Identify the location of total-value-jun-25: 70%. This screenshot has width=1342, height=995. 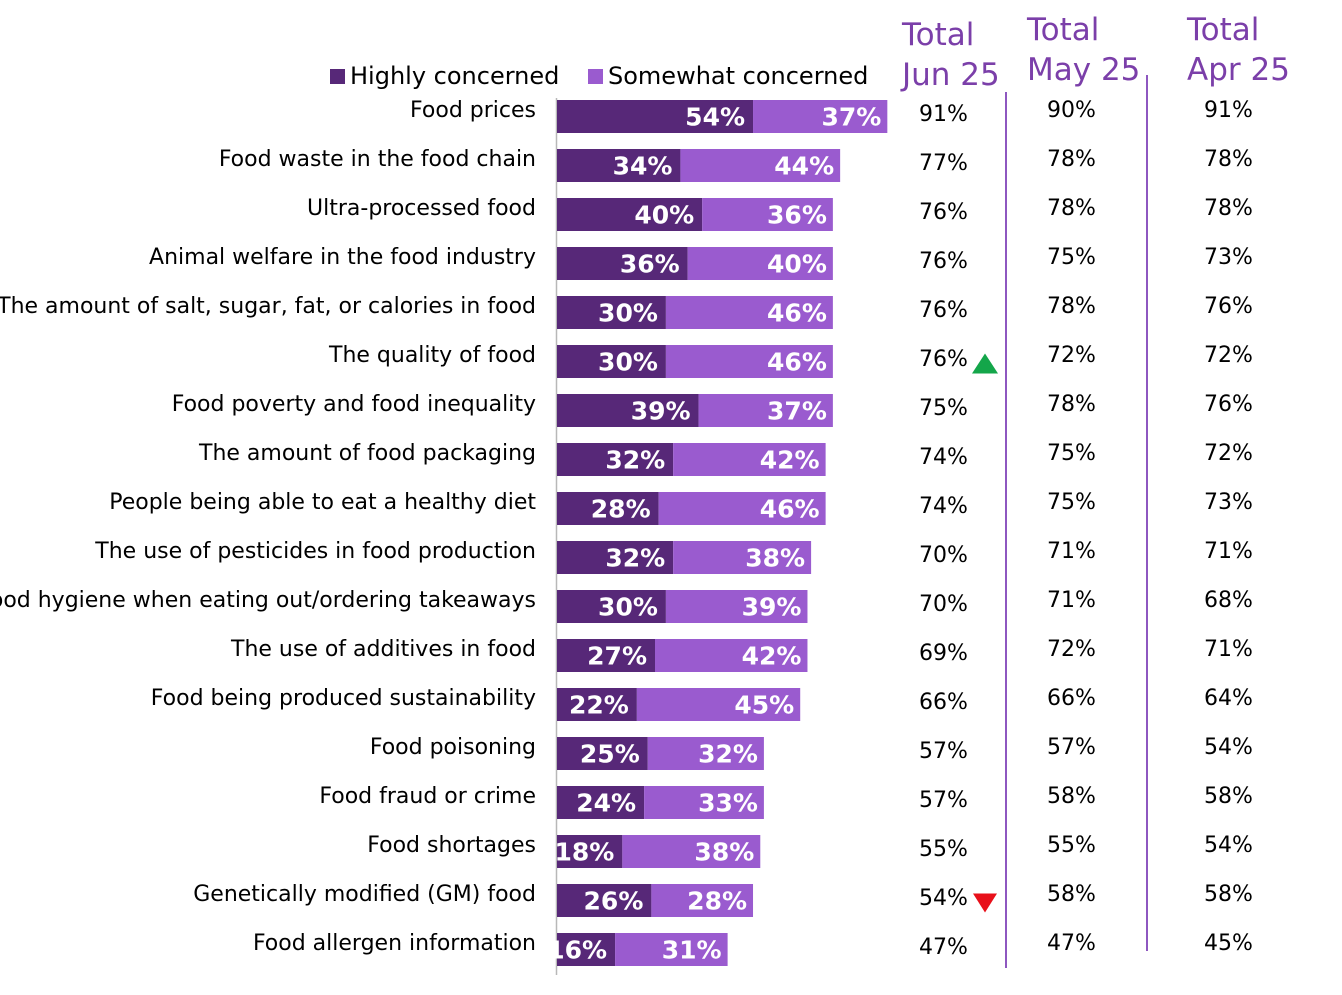
(943, 604).